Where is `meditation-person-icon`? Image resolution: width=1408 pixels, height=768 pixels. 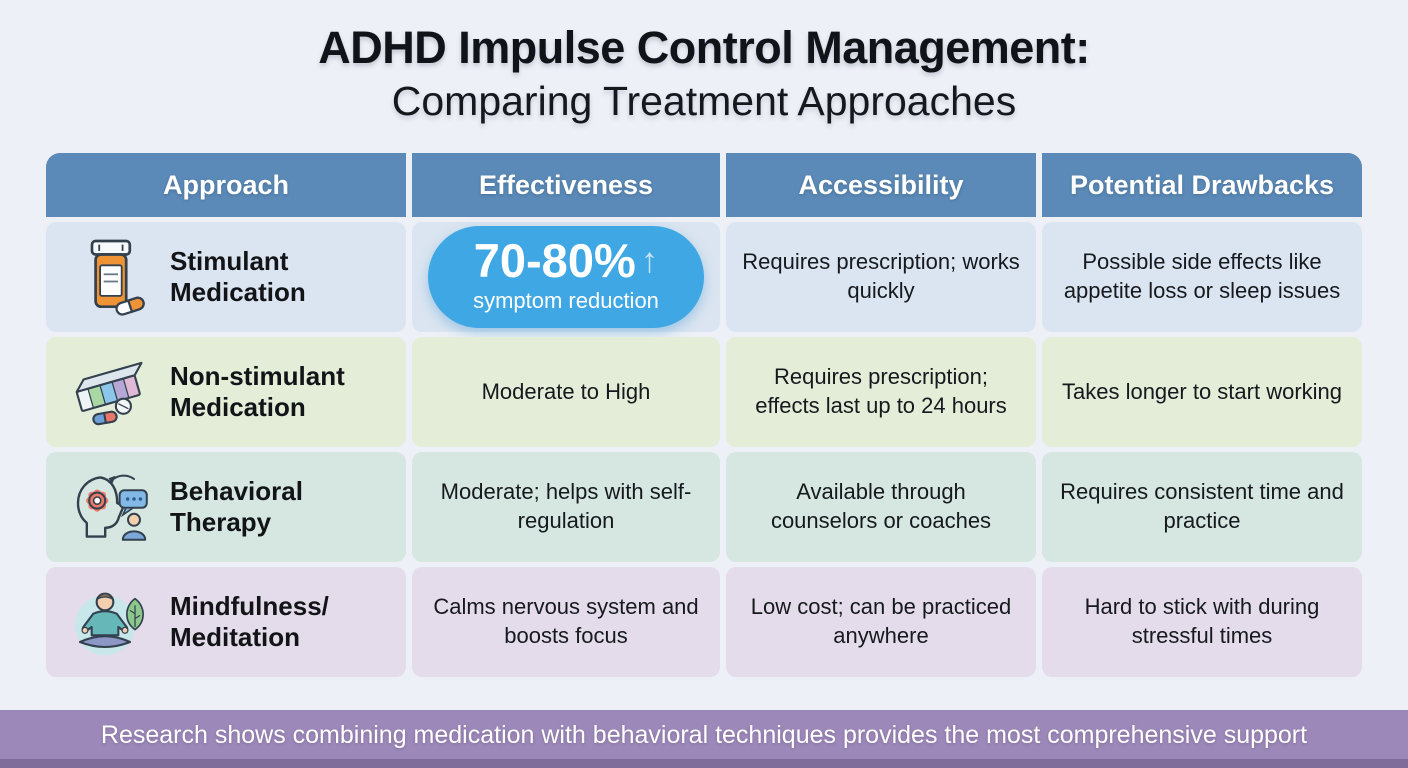 meditation-person-icon is located at coordinates (110, 622).